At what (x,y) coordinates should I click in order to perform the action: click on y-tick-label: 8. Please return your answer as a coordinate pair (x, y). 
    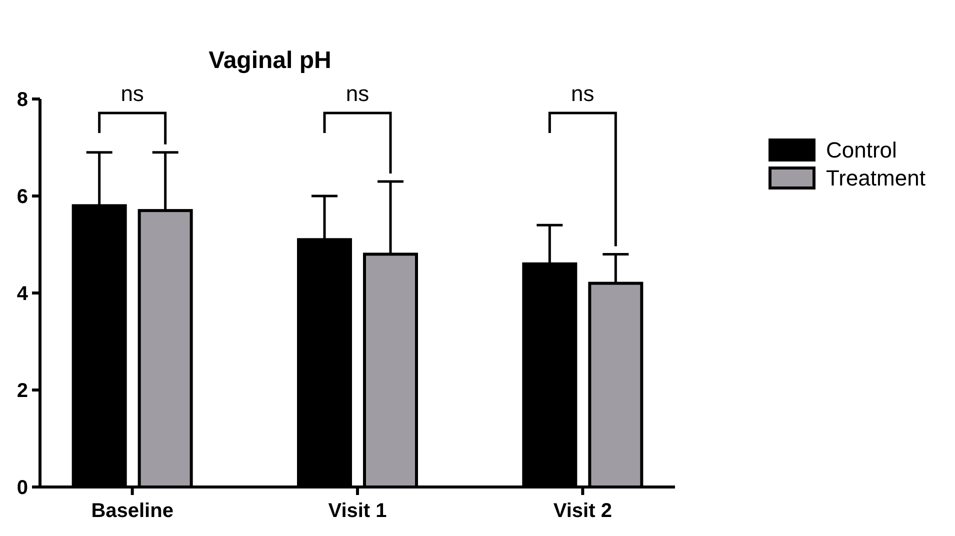
    Looking at the image, I should click on (22, 100).